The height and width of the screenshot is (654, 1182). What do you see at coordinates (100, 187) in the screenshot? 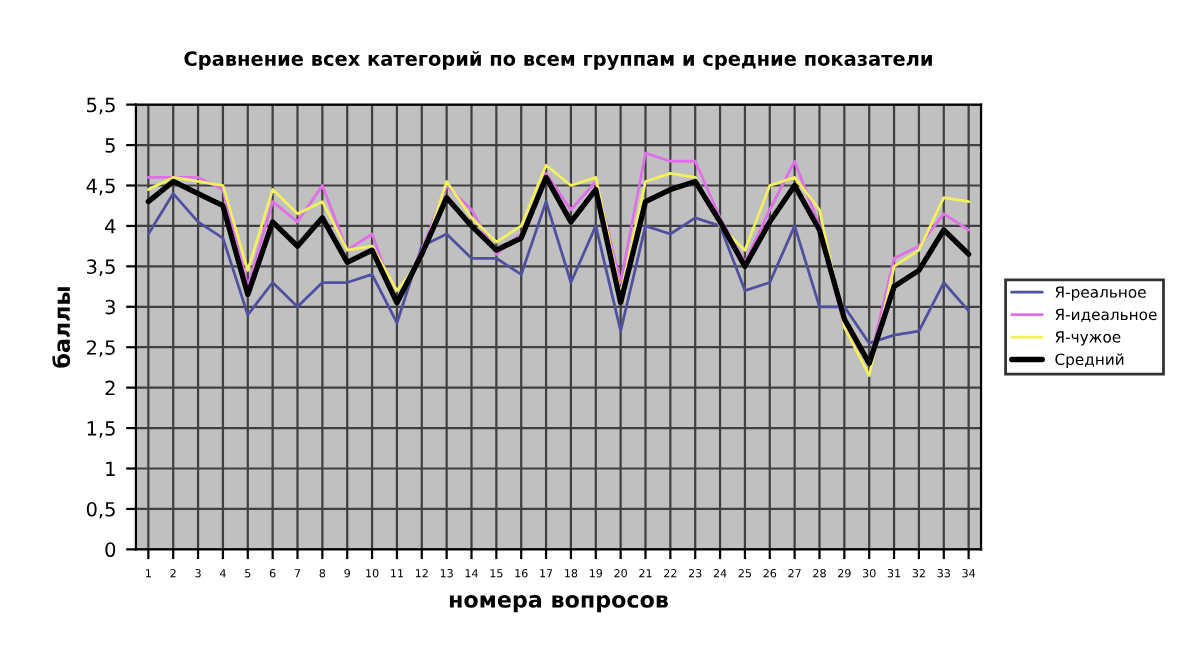
I see `y-tick-label: 4,5` at bounding box center [100, 187].